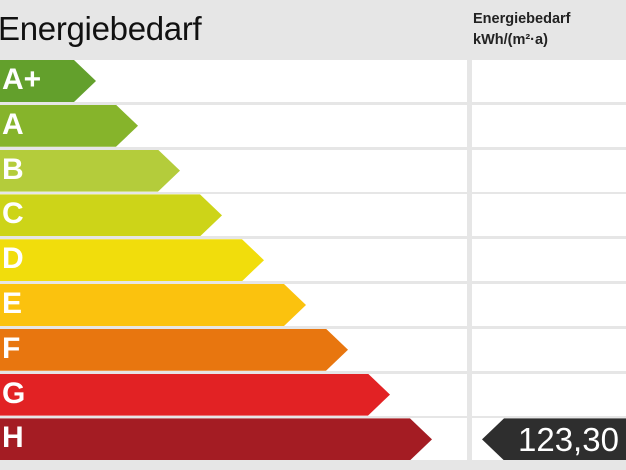 This screenshot has height=470, width=626. What do you see at coordinates (233, 170) in the screenshot?
I see `bar-cell: B` at bounding box center [233, 170].